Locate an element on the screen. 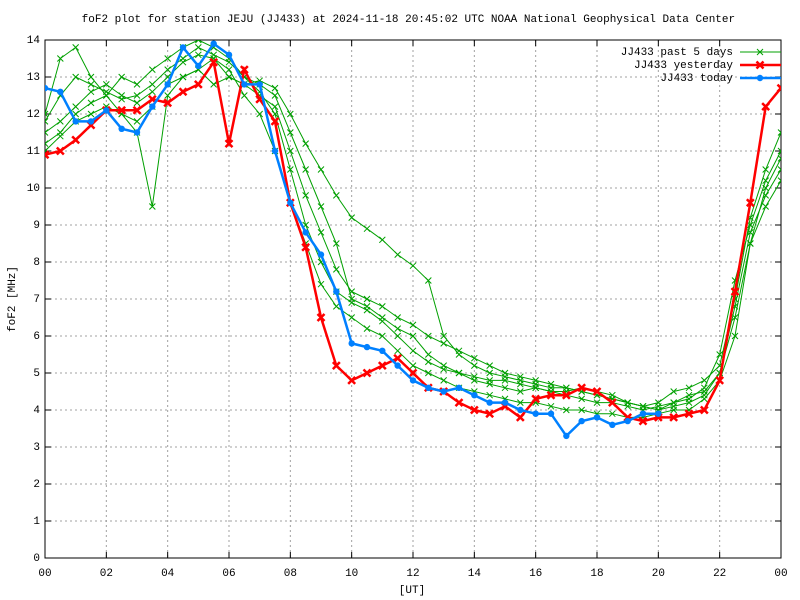 This screenshot has height=600, width=800. x-tick-label: 02 is located at coordinates (106, 574).